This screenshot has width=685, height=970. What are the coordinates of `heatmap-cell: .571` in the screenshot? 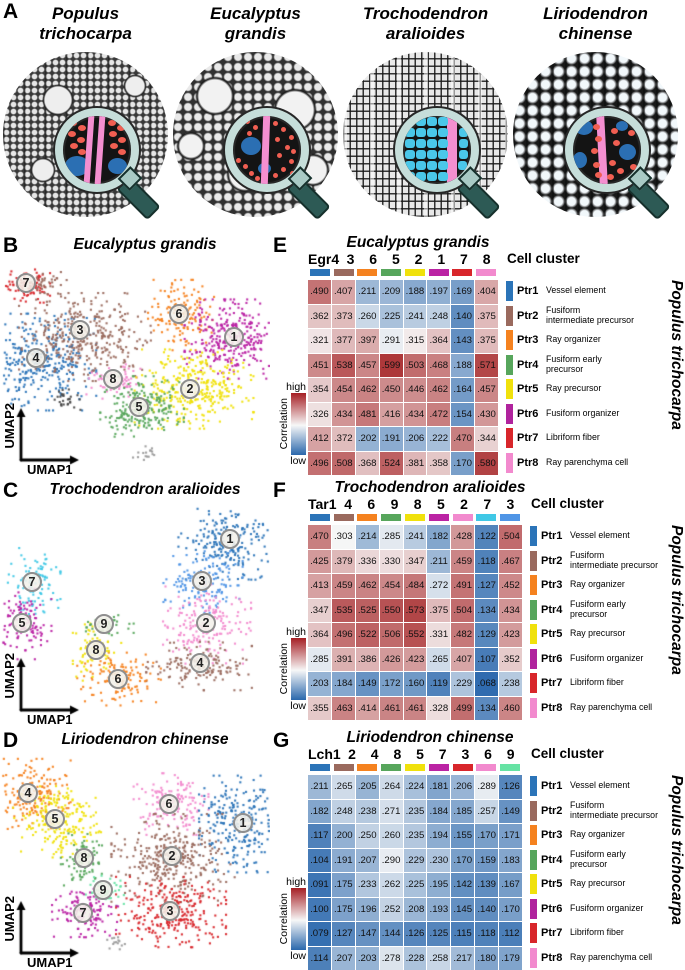 It's located at (486, 365).